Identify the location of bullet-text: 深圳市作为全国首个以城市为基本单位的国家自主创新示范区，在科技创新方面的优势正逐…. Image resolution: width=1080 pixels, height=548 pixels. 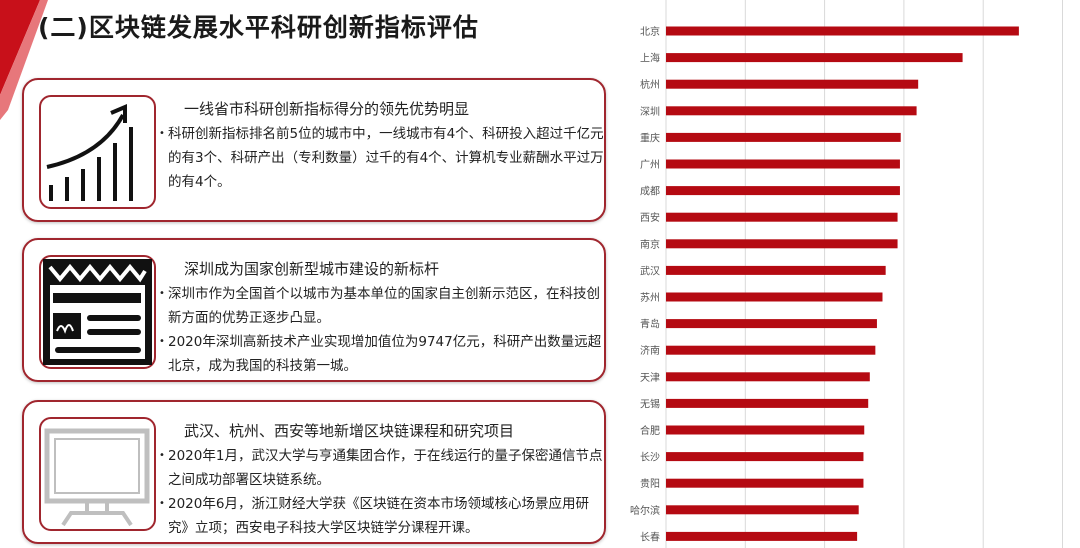
(382, 306).